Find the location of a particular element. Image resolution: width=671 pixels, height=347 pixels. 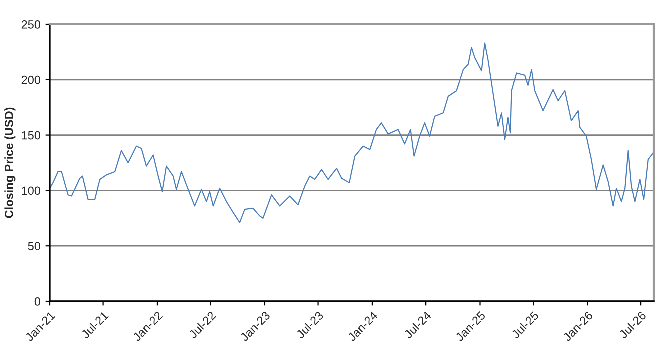

y-tick-label: 0 is located at coordinates (37, 302).